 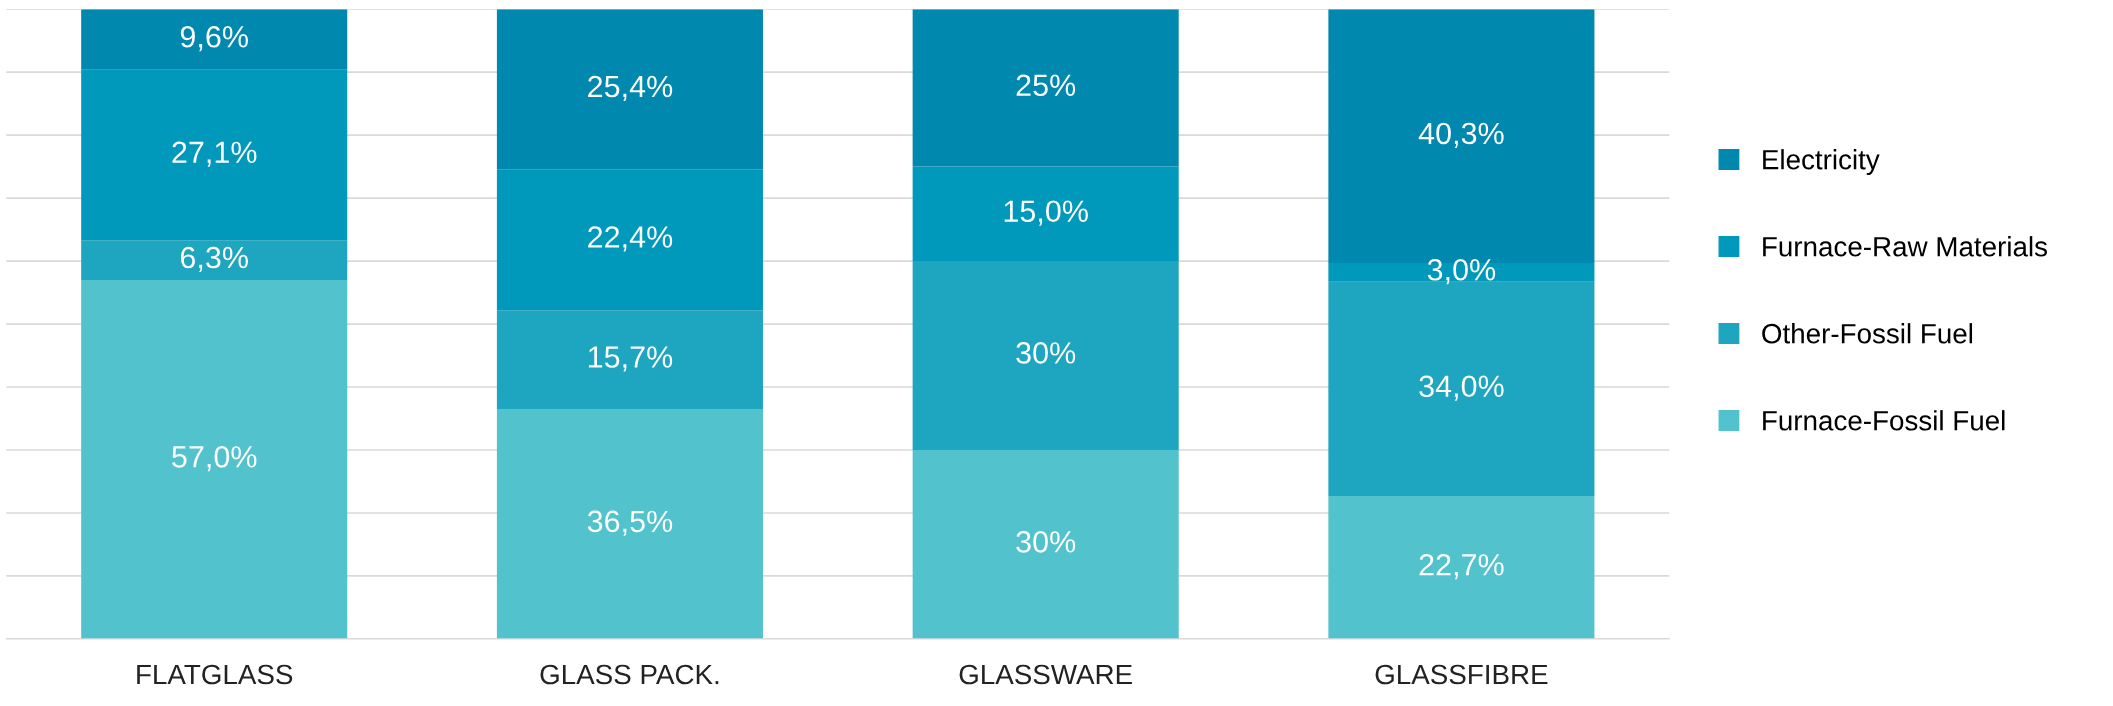 What do you see at coordinates (1867, 333) in the screenshot?
I see `legend-label: Other-Fossil Fuel` at bounding box center [1867, 333].